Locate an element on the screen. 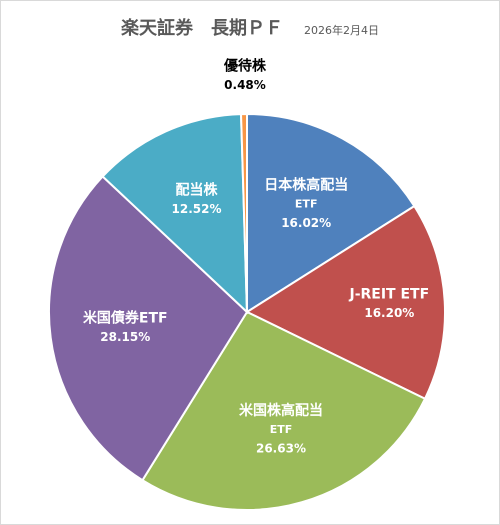 This screenshot has width=500, height=525. slice-label-1: J-REIT ETF 16.20% is located at coordinates (388, 304).